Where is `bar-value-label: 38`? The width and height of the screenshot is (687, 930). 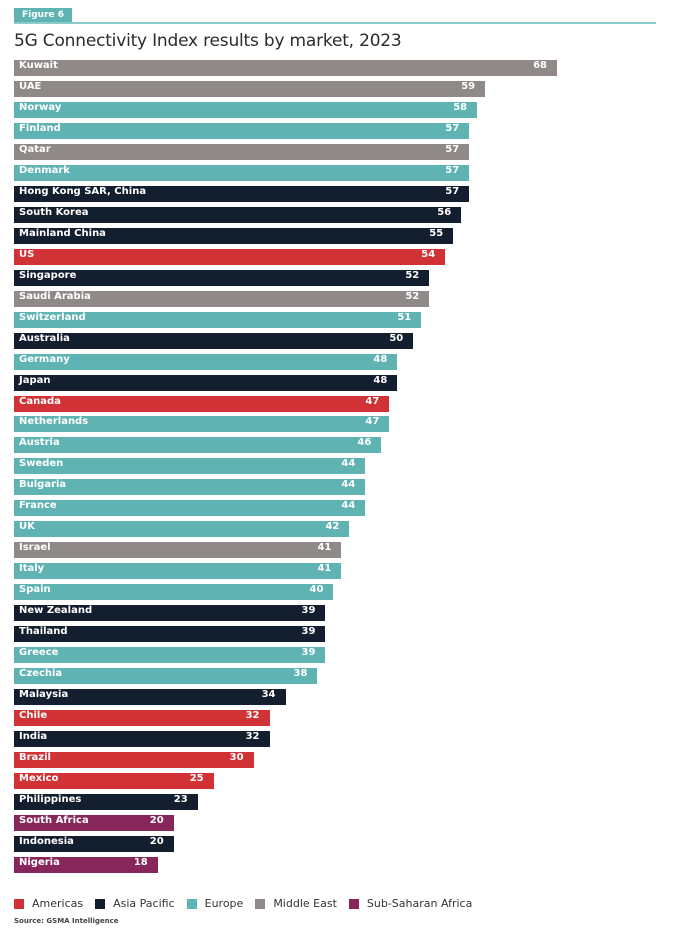 bar-value-label: 38 is located at coordinates (300, 674).